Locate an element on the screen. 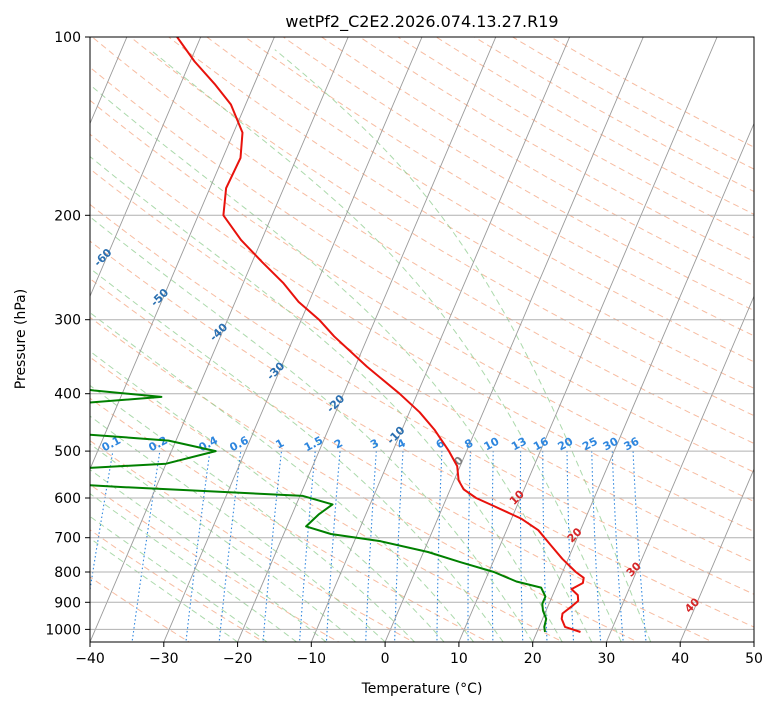  y-axis-label: Pressure (hPa) is located at coordinates (21, 339).